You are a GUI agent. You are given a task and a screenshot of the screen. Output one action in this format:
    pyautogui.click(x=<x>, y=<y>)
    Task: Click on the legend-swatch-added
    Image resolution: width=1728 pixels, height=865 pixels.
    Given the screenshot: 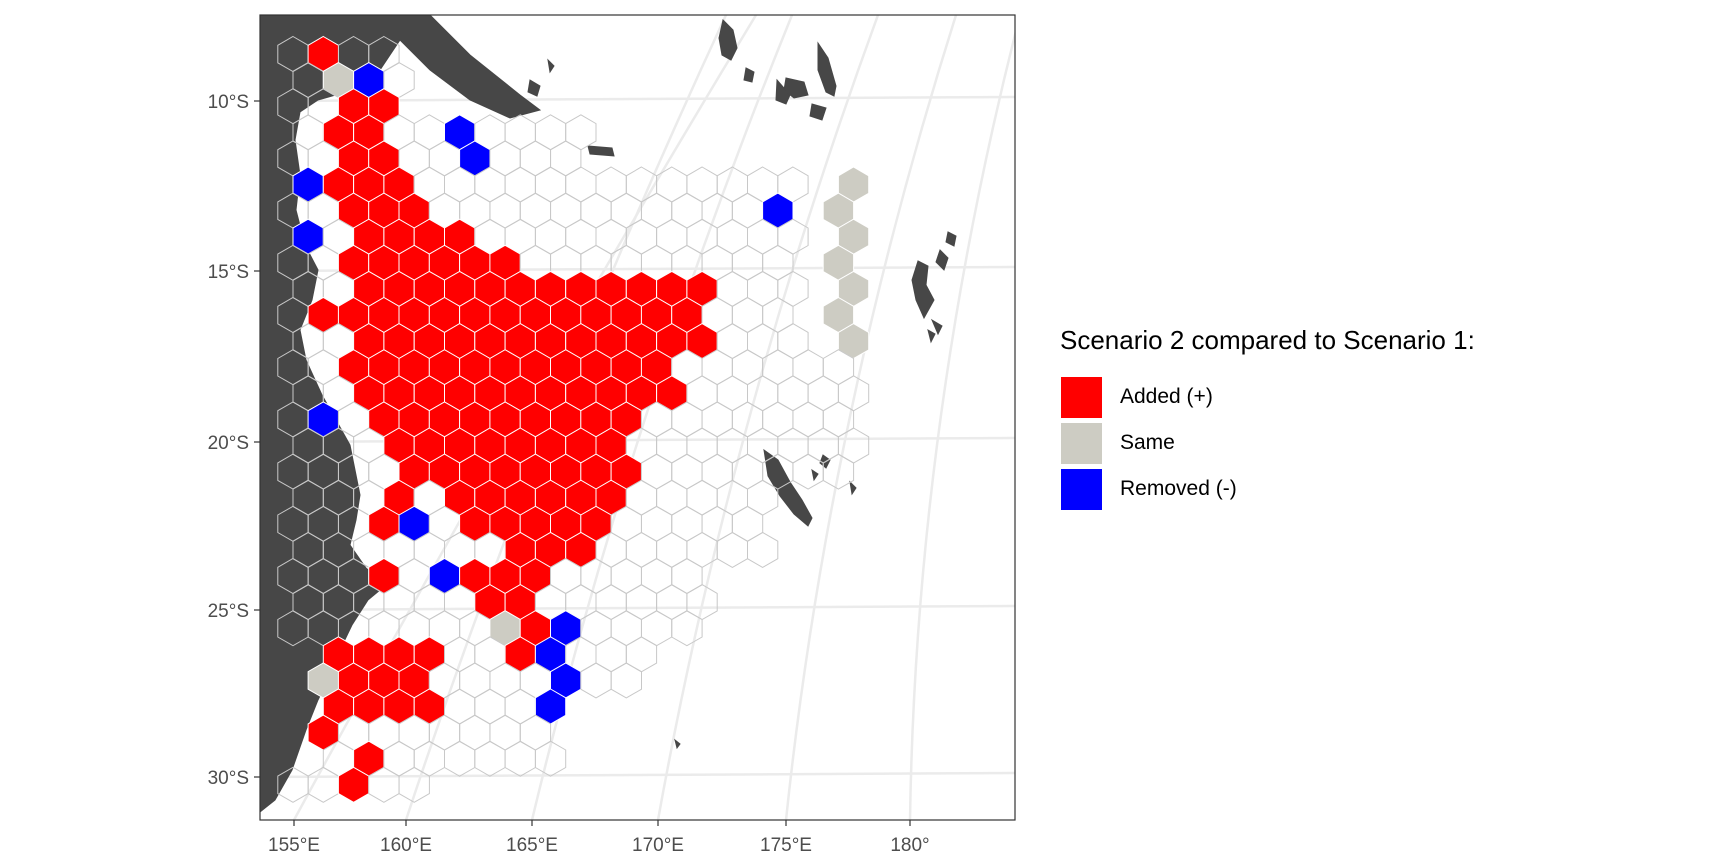 What is the action you would take?
    pyautogui.click(x=1081, y=397)
    